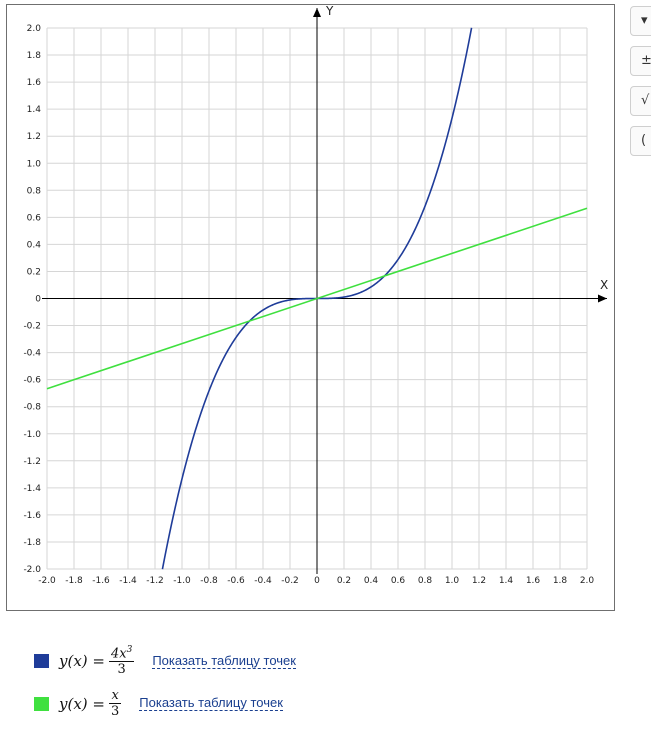 This screenshot has height=733, width=651. What do you see at coordinates (560, 581) in the screenshot?
I see `x-tick-label: 1.8` at bounding box center [560, 581].